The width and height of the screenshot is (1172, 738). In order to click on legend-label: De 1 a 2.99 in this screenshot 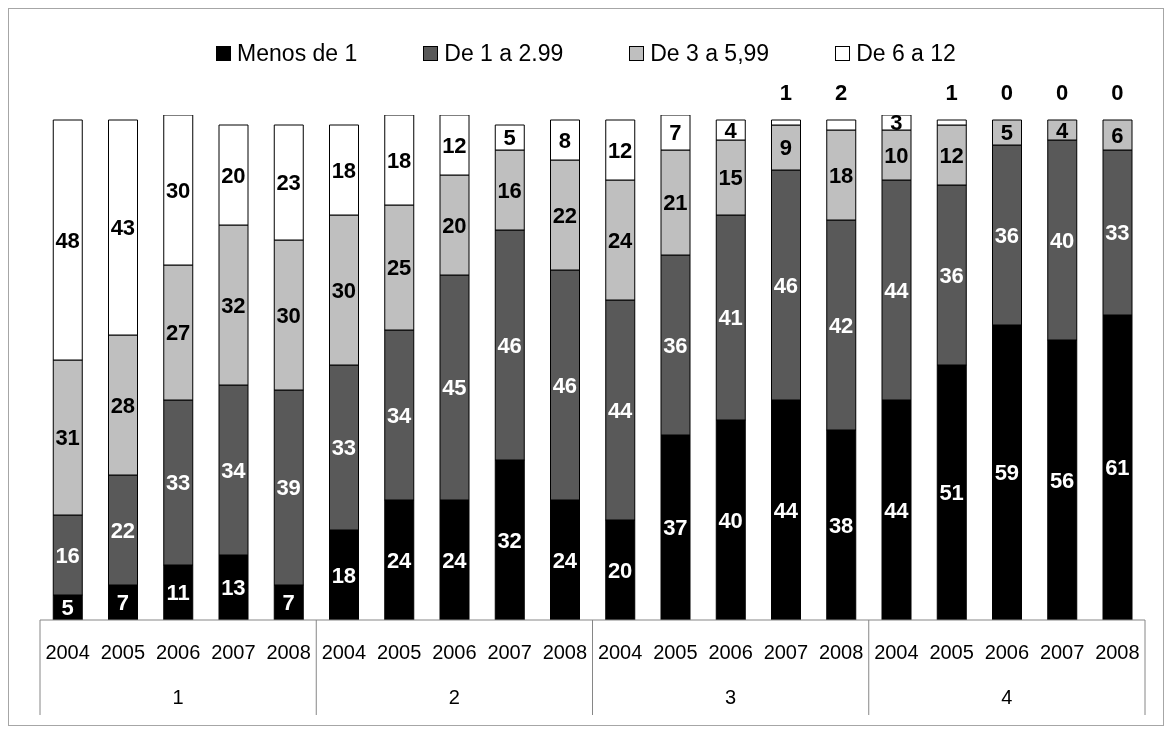, I will do `click(503, 53)`.